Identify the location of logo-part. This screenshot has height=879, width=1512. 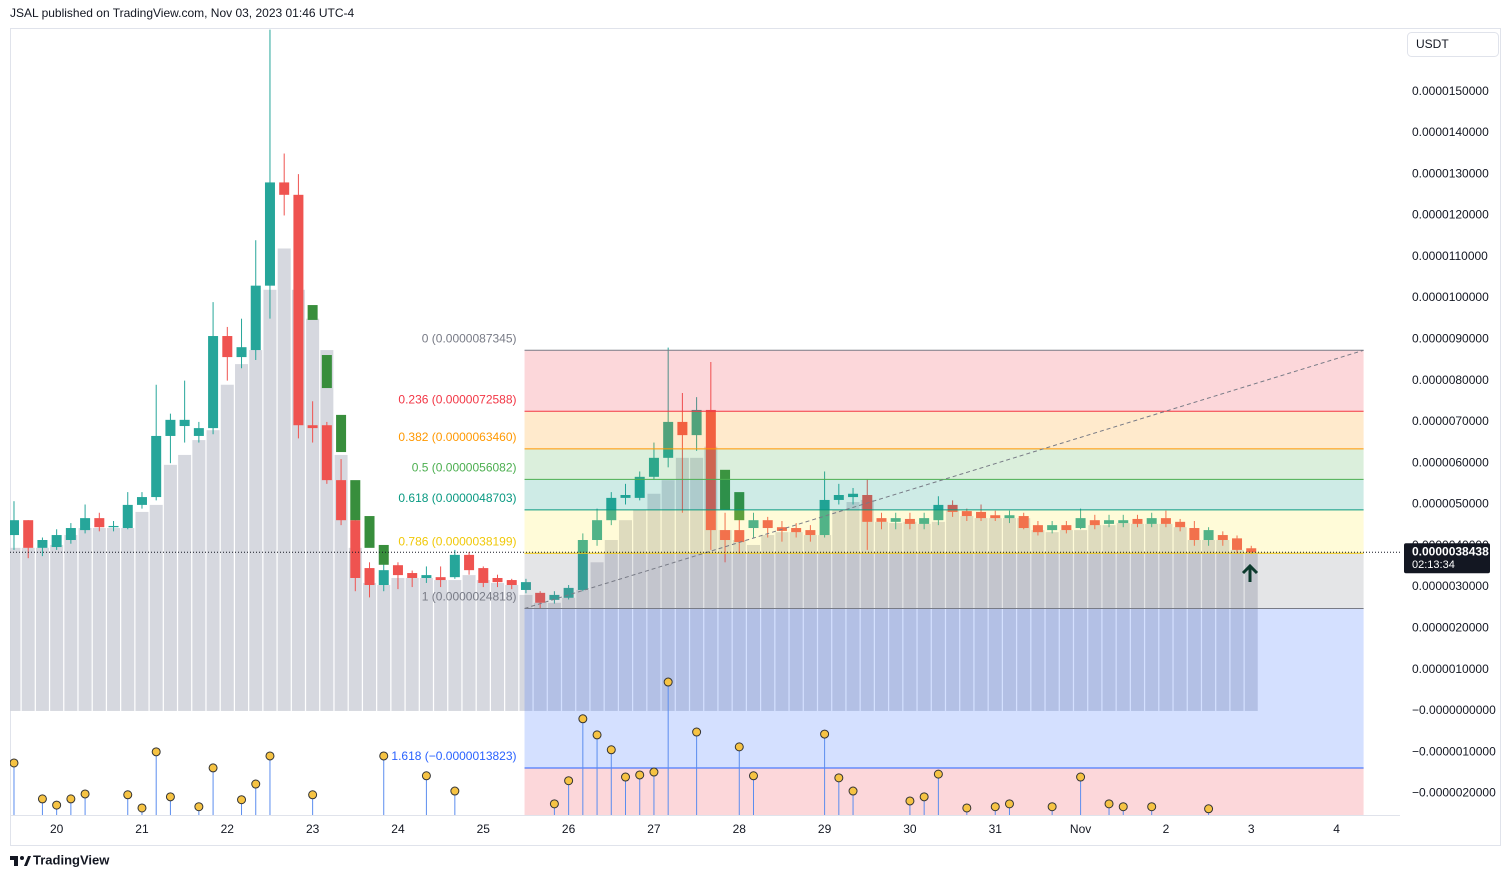
(27, 861).